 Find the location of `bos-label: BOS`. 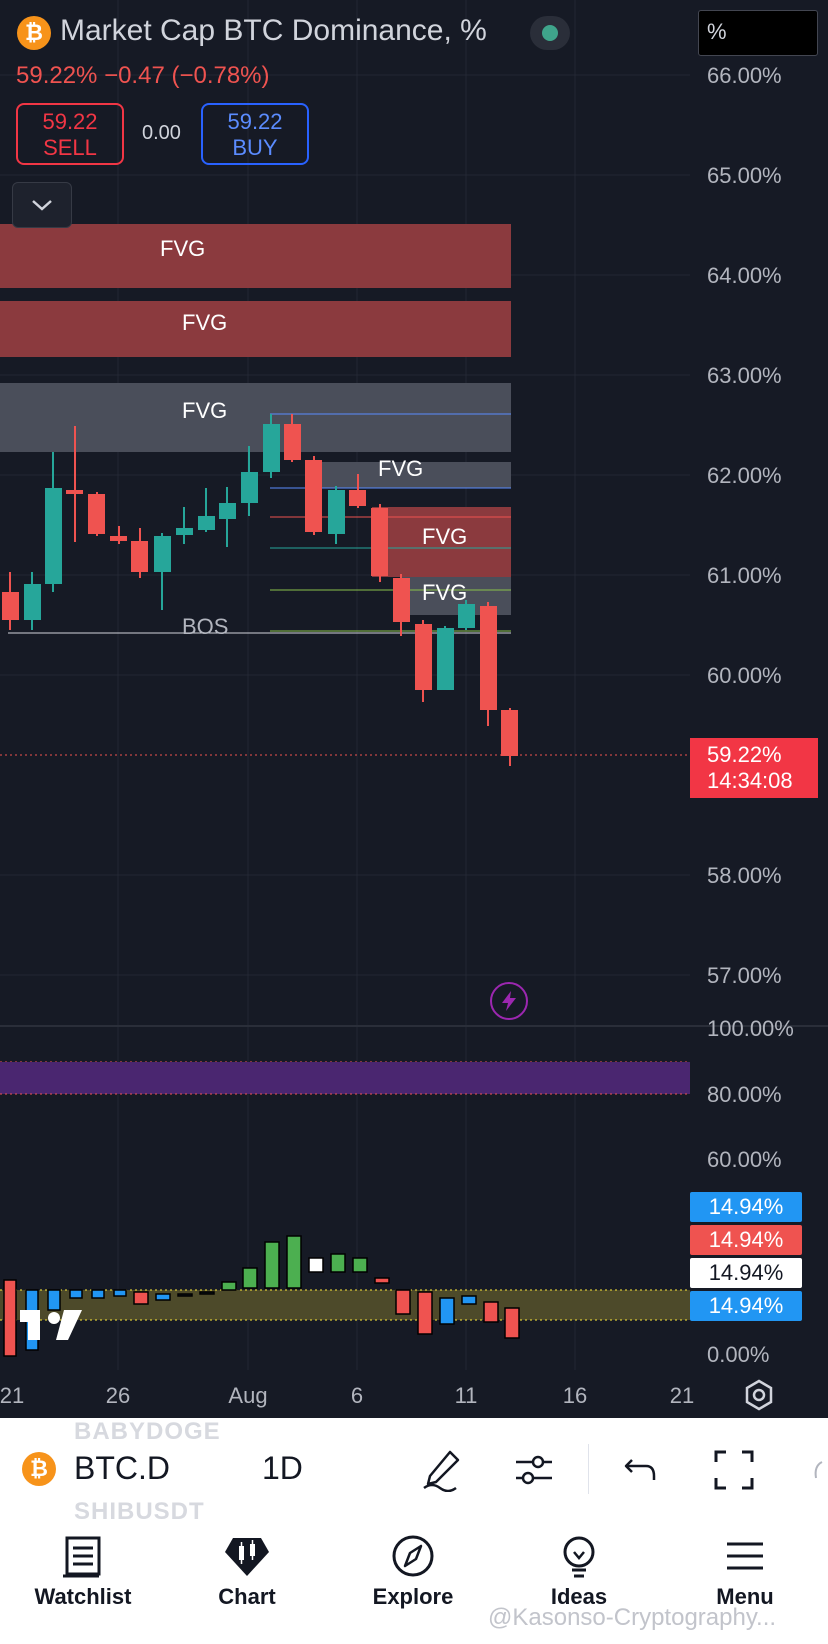

bos-label: BOS is located at coordinates (205, 626).